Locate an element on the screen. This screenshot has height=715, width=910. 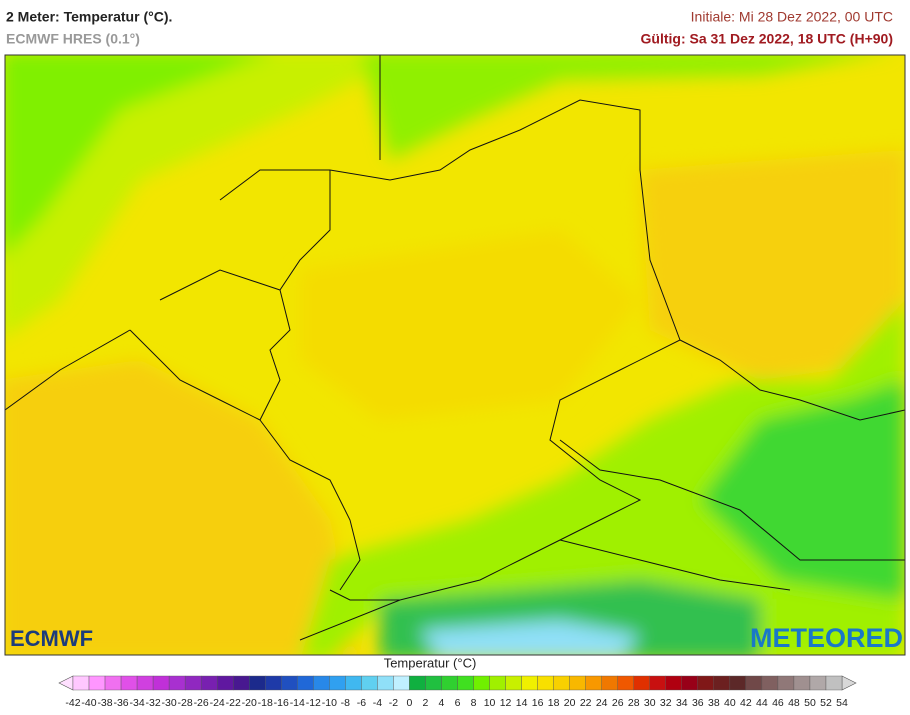
colorbar-tick-label: -22 is located at coordinates (233, 703).